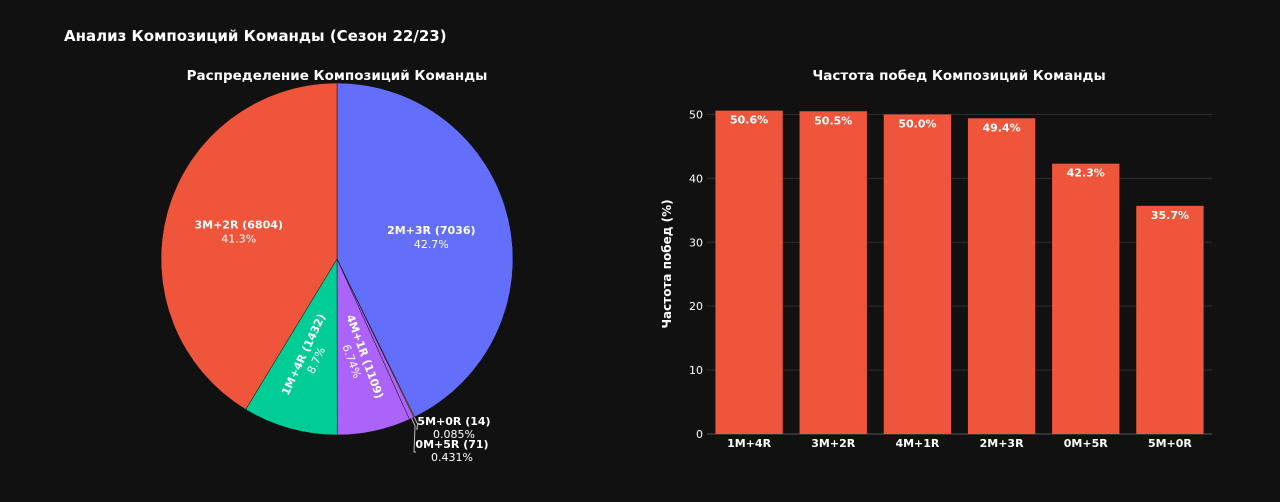 The height and width of the screenshot is (502, 1280). I want to click on pie-slice-percent: 41.3%, so click(238, 239).